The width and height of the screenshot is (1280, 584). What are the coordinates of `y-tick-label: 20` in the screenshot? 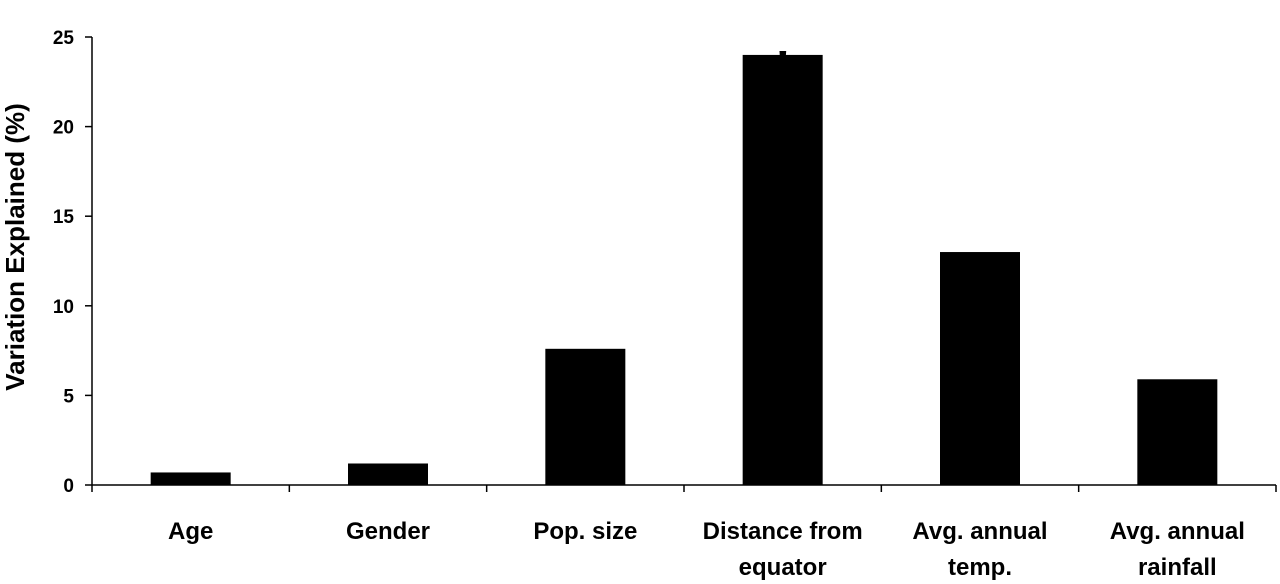 It's located at (63, 128).